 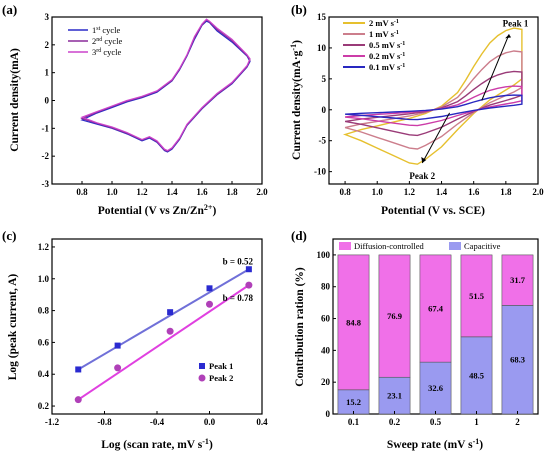 I want to click on panel-b-curves, so click(x=432, y=96).